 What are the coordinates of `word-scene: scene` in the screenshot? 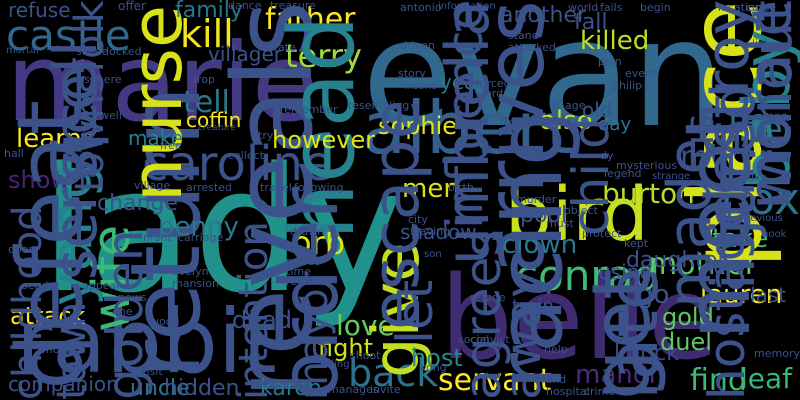 It's located at (92, 51).